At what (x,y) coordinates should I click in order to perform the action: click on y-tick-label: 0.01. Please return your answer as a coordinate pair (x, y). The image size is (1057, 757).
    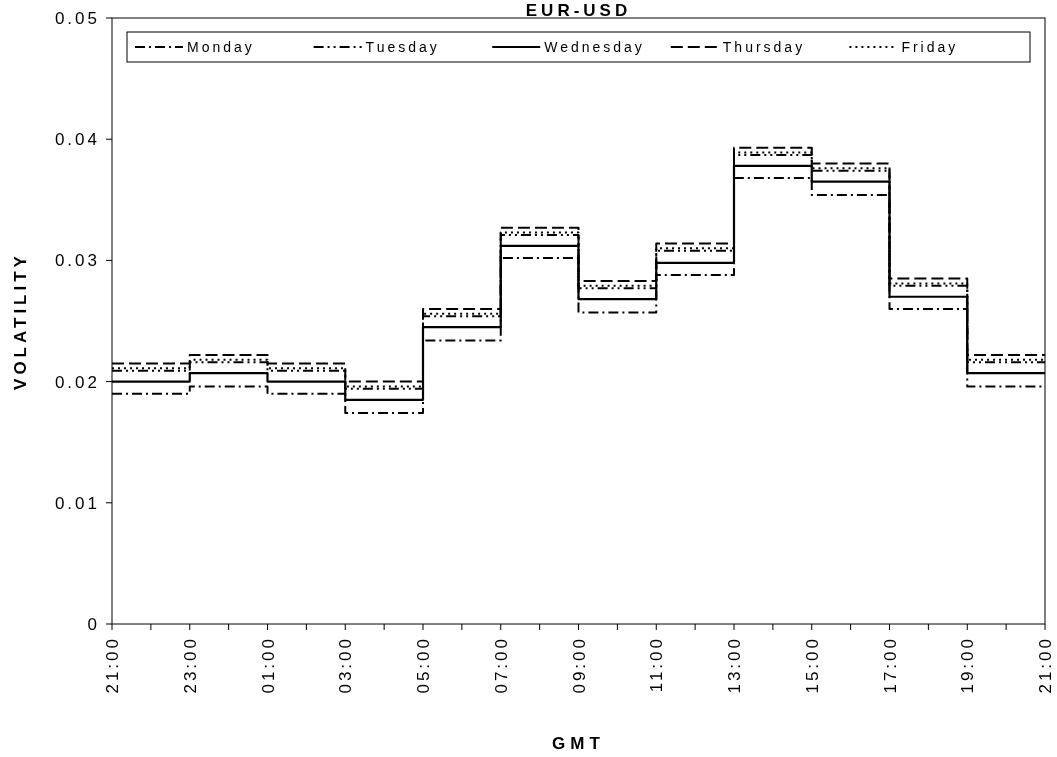
    Looking at the image, I should click on (77, 503).